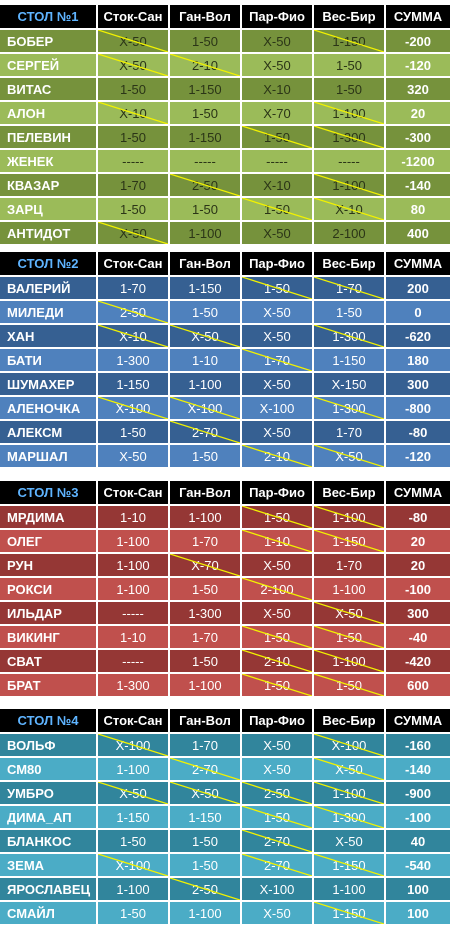 Image resolution: width=450 pixels, height=934 pixels. Describe the element at coordinates (49, 264) in the screenshot. I see `table-title: СТОЛ №2` at that location.